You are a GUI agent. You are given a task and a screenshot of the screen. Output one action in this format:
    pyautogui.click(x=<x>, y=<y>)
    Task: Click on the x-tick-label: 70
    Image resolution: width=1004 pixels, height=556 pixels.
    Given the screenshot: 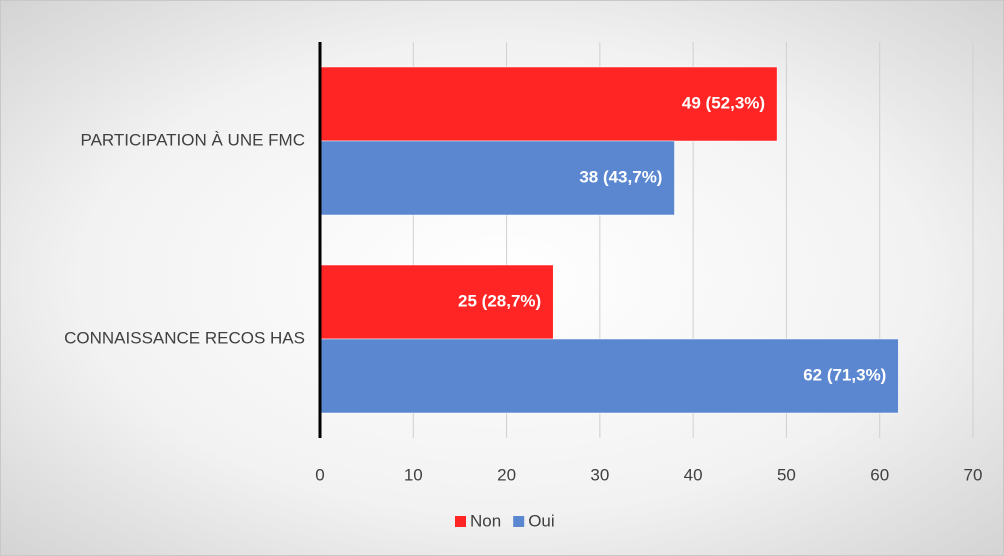 What is the action you would take?
    pyautogui.click(x=973, y=474)
    